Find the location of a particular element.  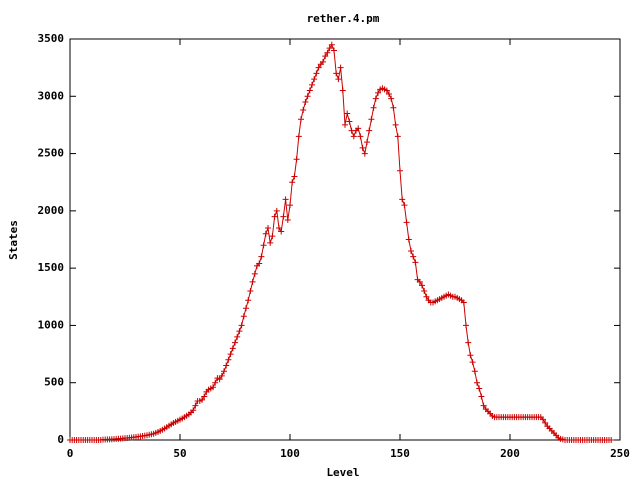

x-tick-label: 200 is located at coordinates (510, 453).